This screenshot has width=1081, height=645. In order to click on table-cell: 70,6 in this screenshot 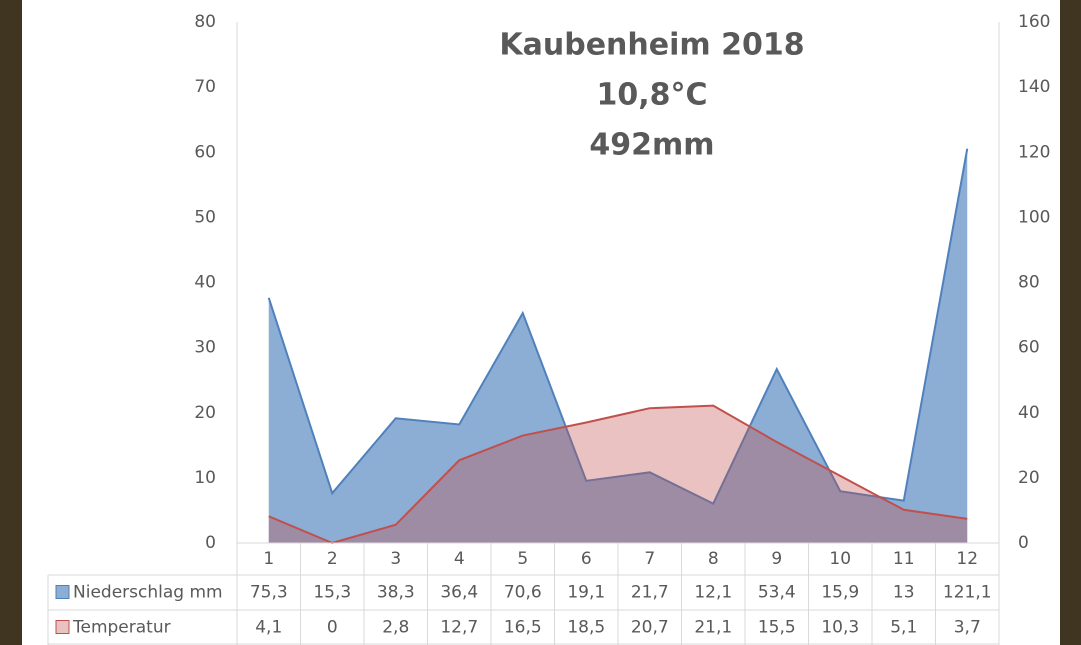, I will do `click(523, 593)`.